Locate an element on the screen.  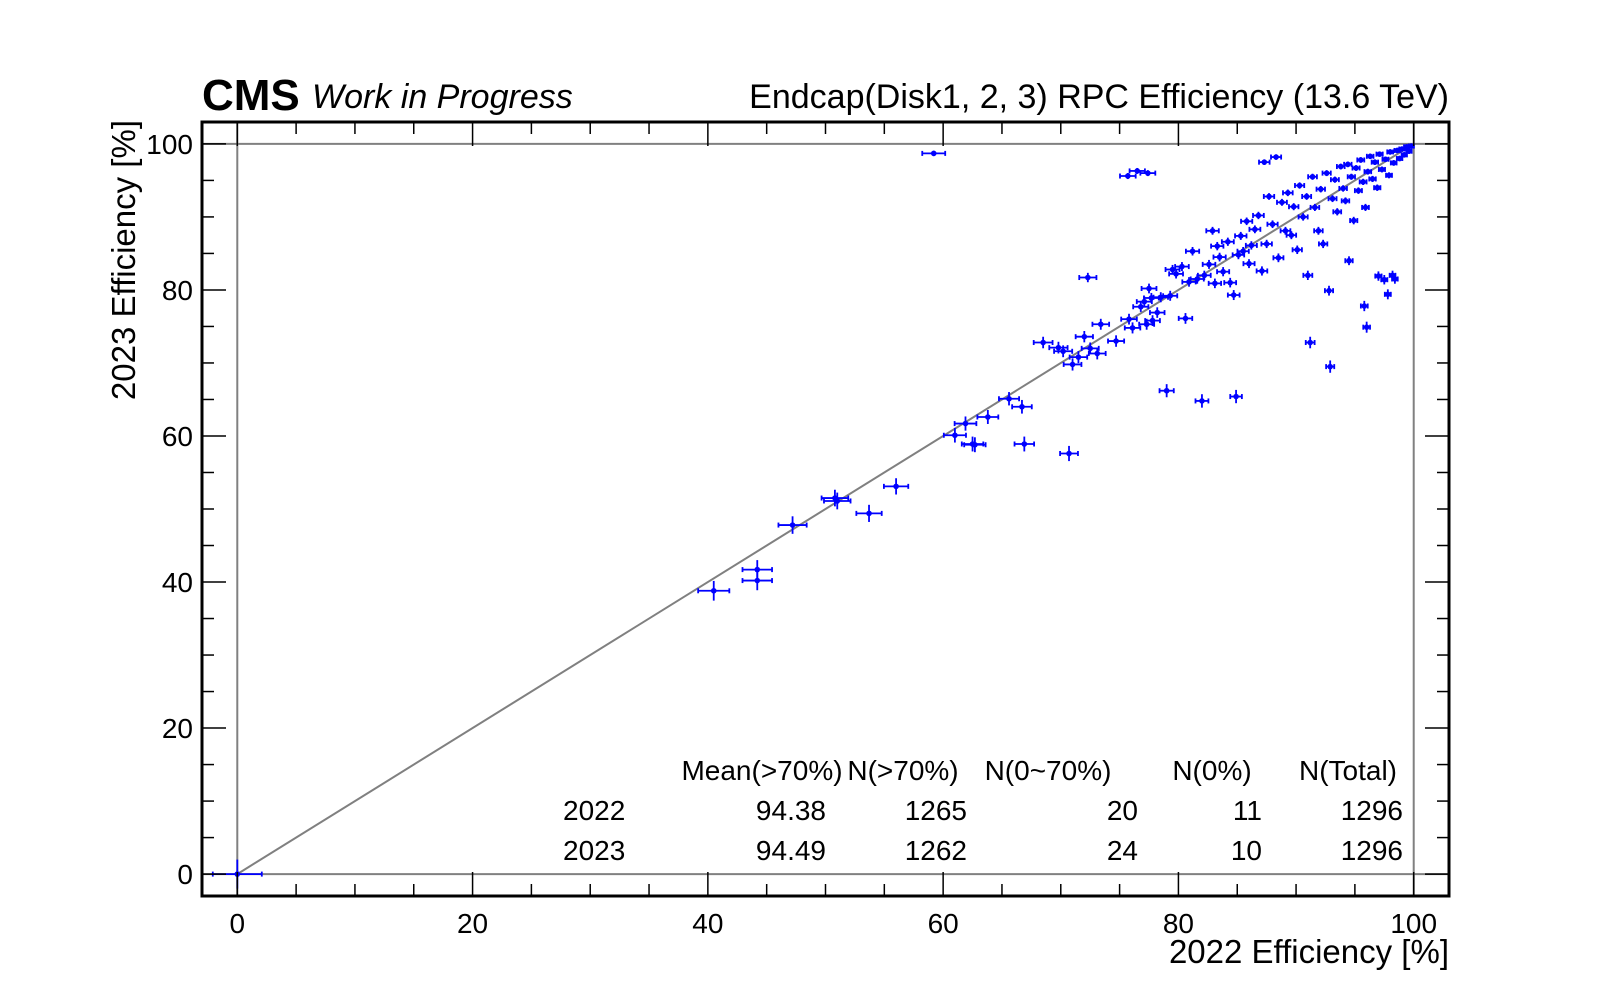
stats-cell: 20 is located at coordinates (1122, 810).